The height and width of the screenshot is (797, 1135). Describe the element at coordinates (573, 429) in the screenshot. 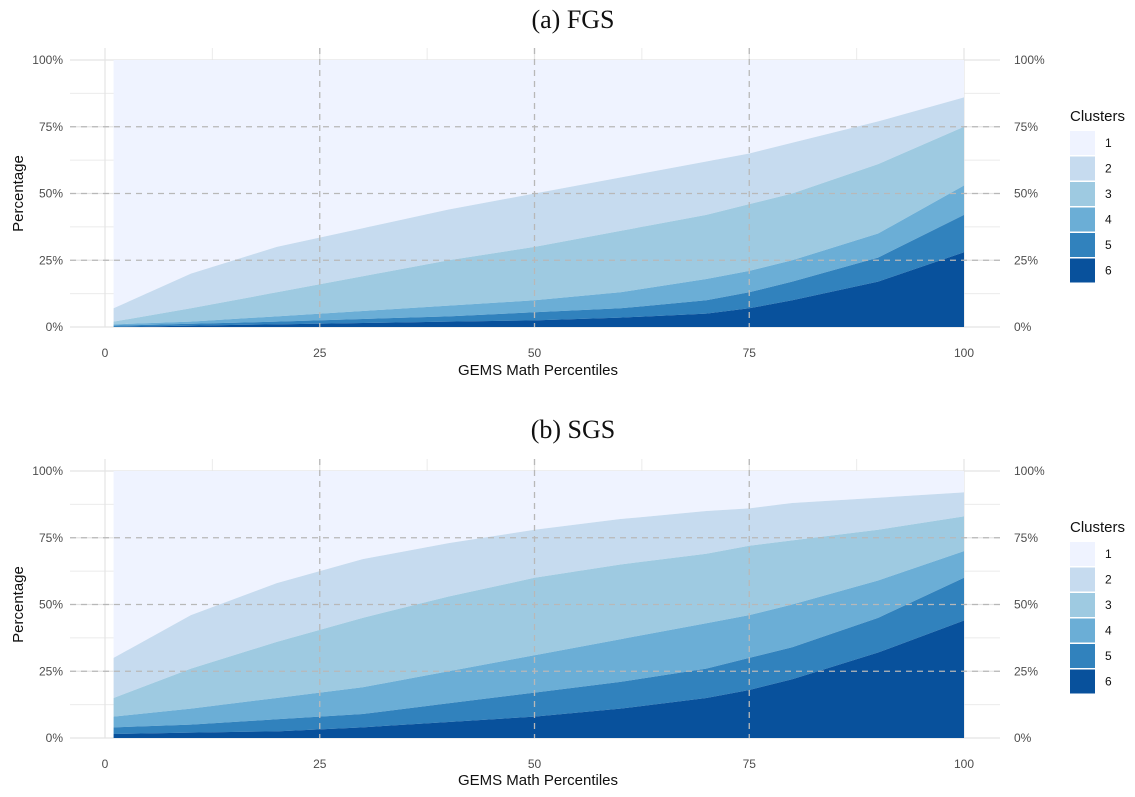

I see `chart-title: (b) SGS` at that location.